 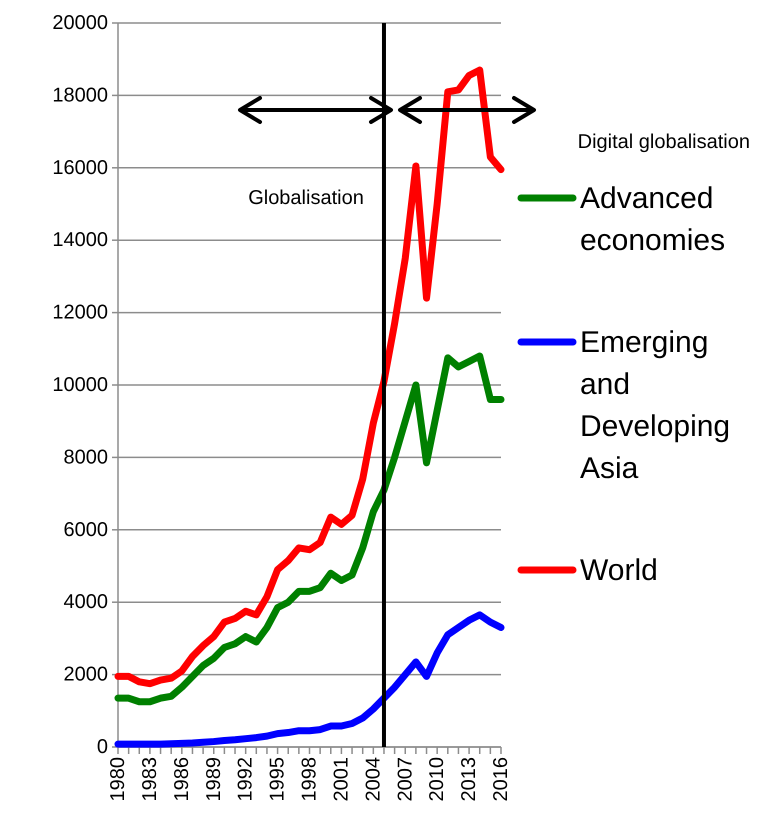 I want to click on y-tick-label: 4000, so click(x=86, y=602).